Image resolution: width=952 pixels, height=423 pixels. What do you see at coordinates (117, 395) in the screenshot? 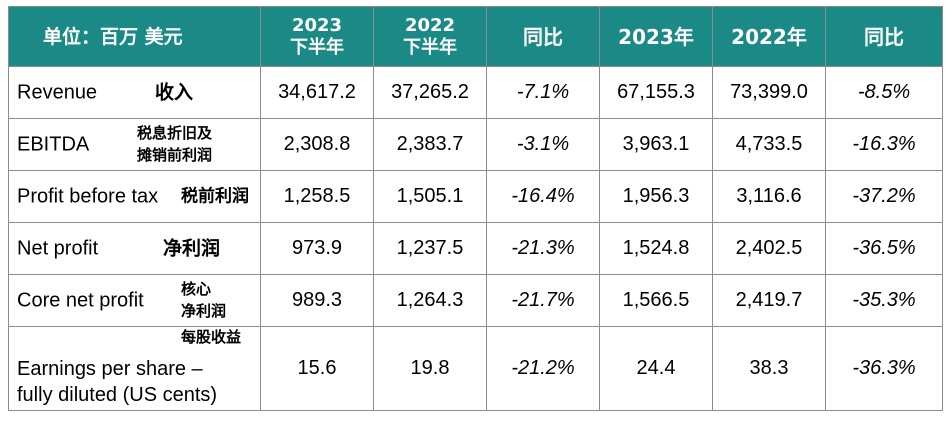
I see `row-label-en-line2: fully diluted (US cents)` at bounding box center [117, 395].